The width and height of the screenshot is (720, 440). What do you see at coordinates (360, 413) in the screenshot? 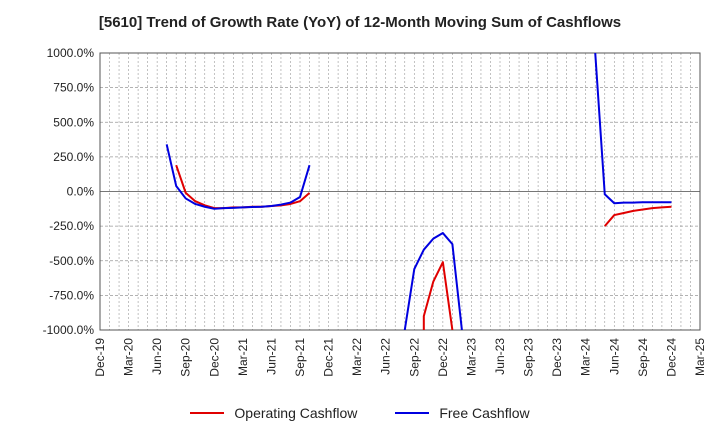
I see `legend: Operating Cashflow Free Cashflow` at bounding box center [360, 413].